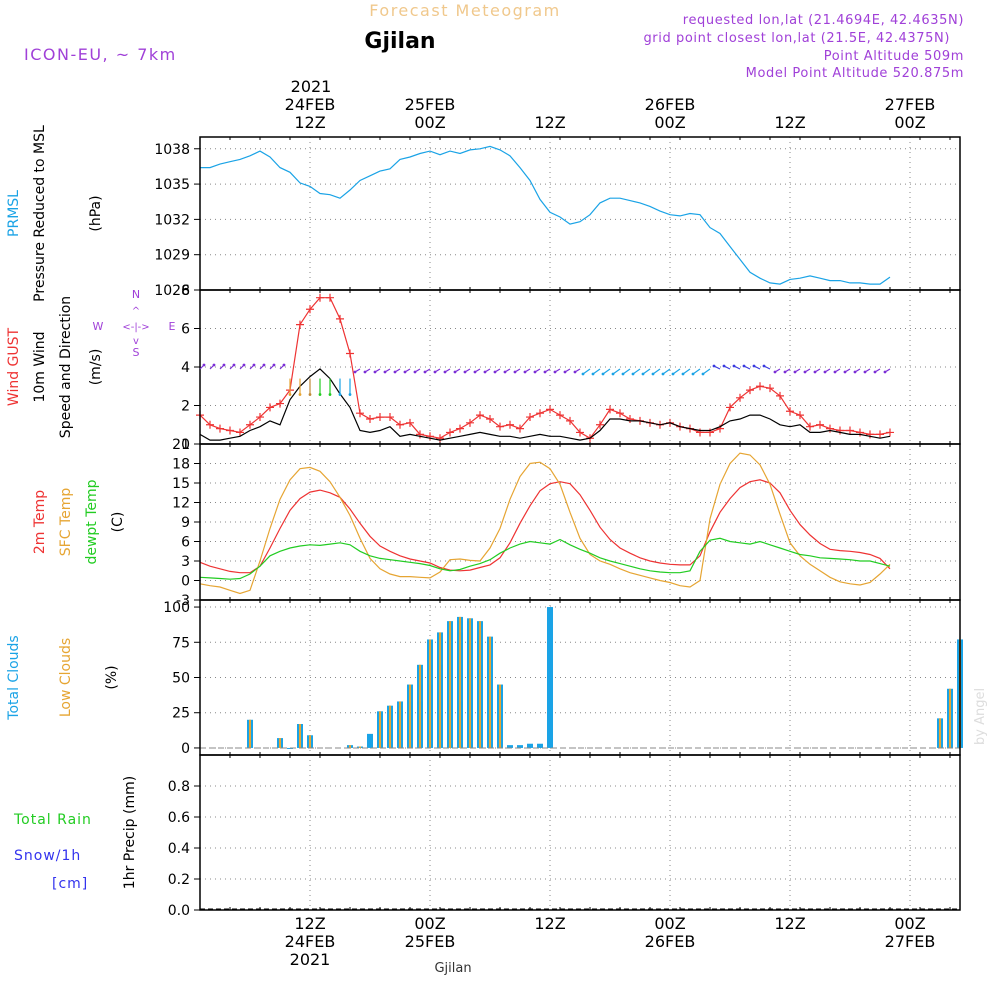  I want to click on top-date-label: 27FEB, so click(910, 104).